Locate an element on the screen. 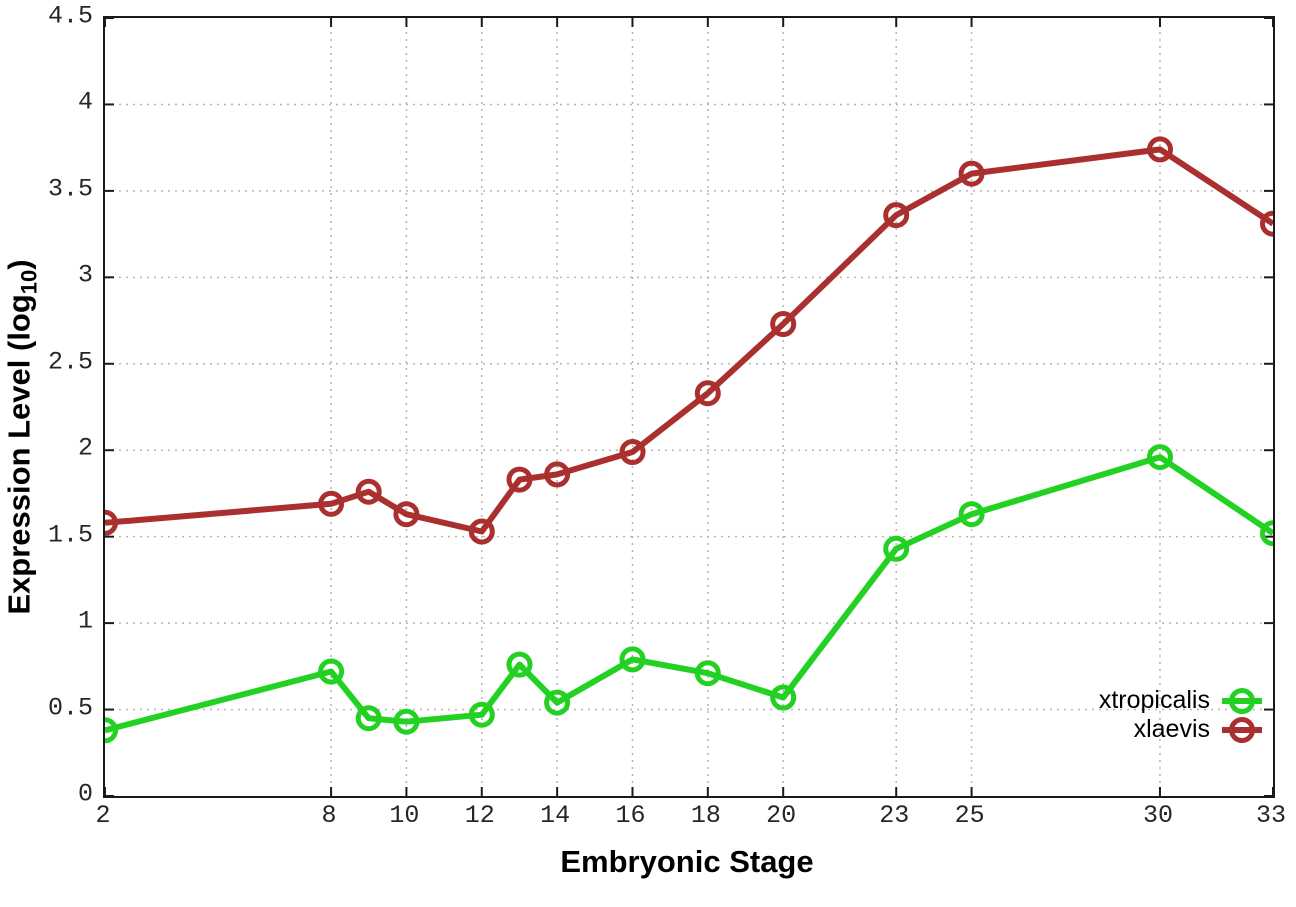 This screenshot has width=1296, height=907. legend-sample-xlaevis is located at coordinates (1242, 729).